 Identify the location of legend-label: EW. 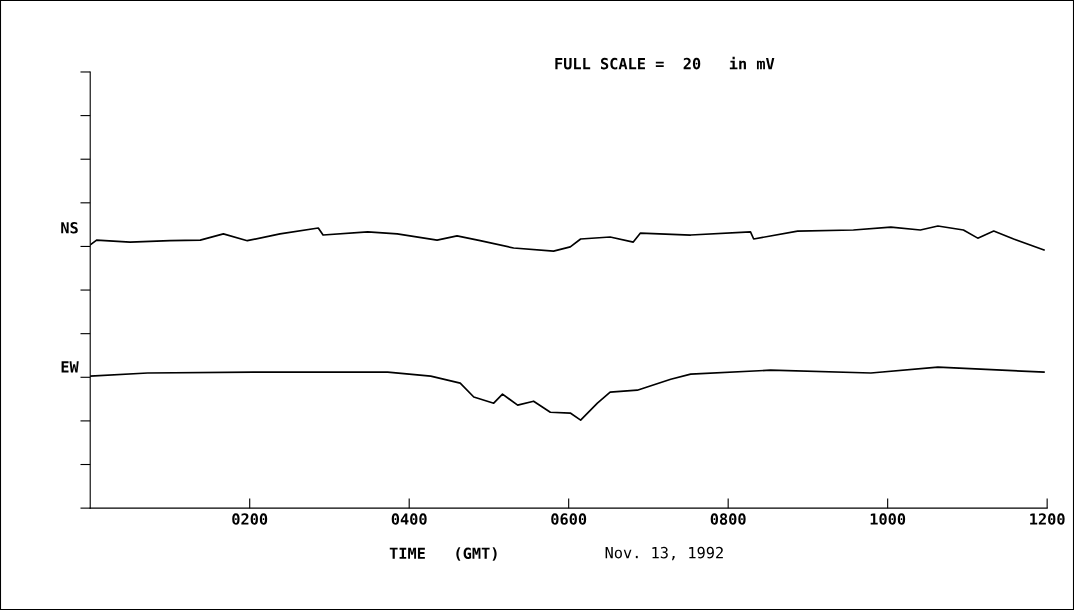
(70, 367).